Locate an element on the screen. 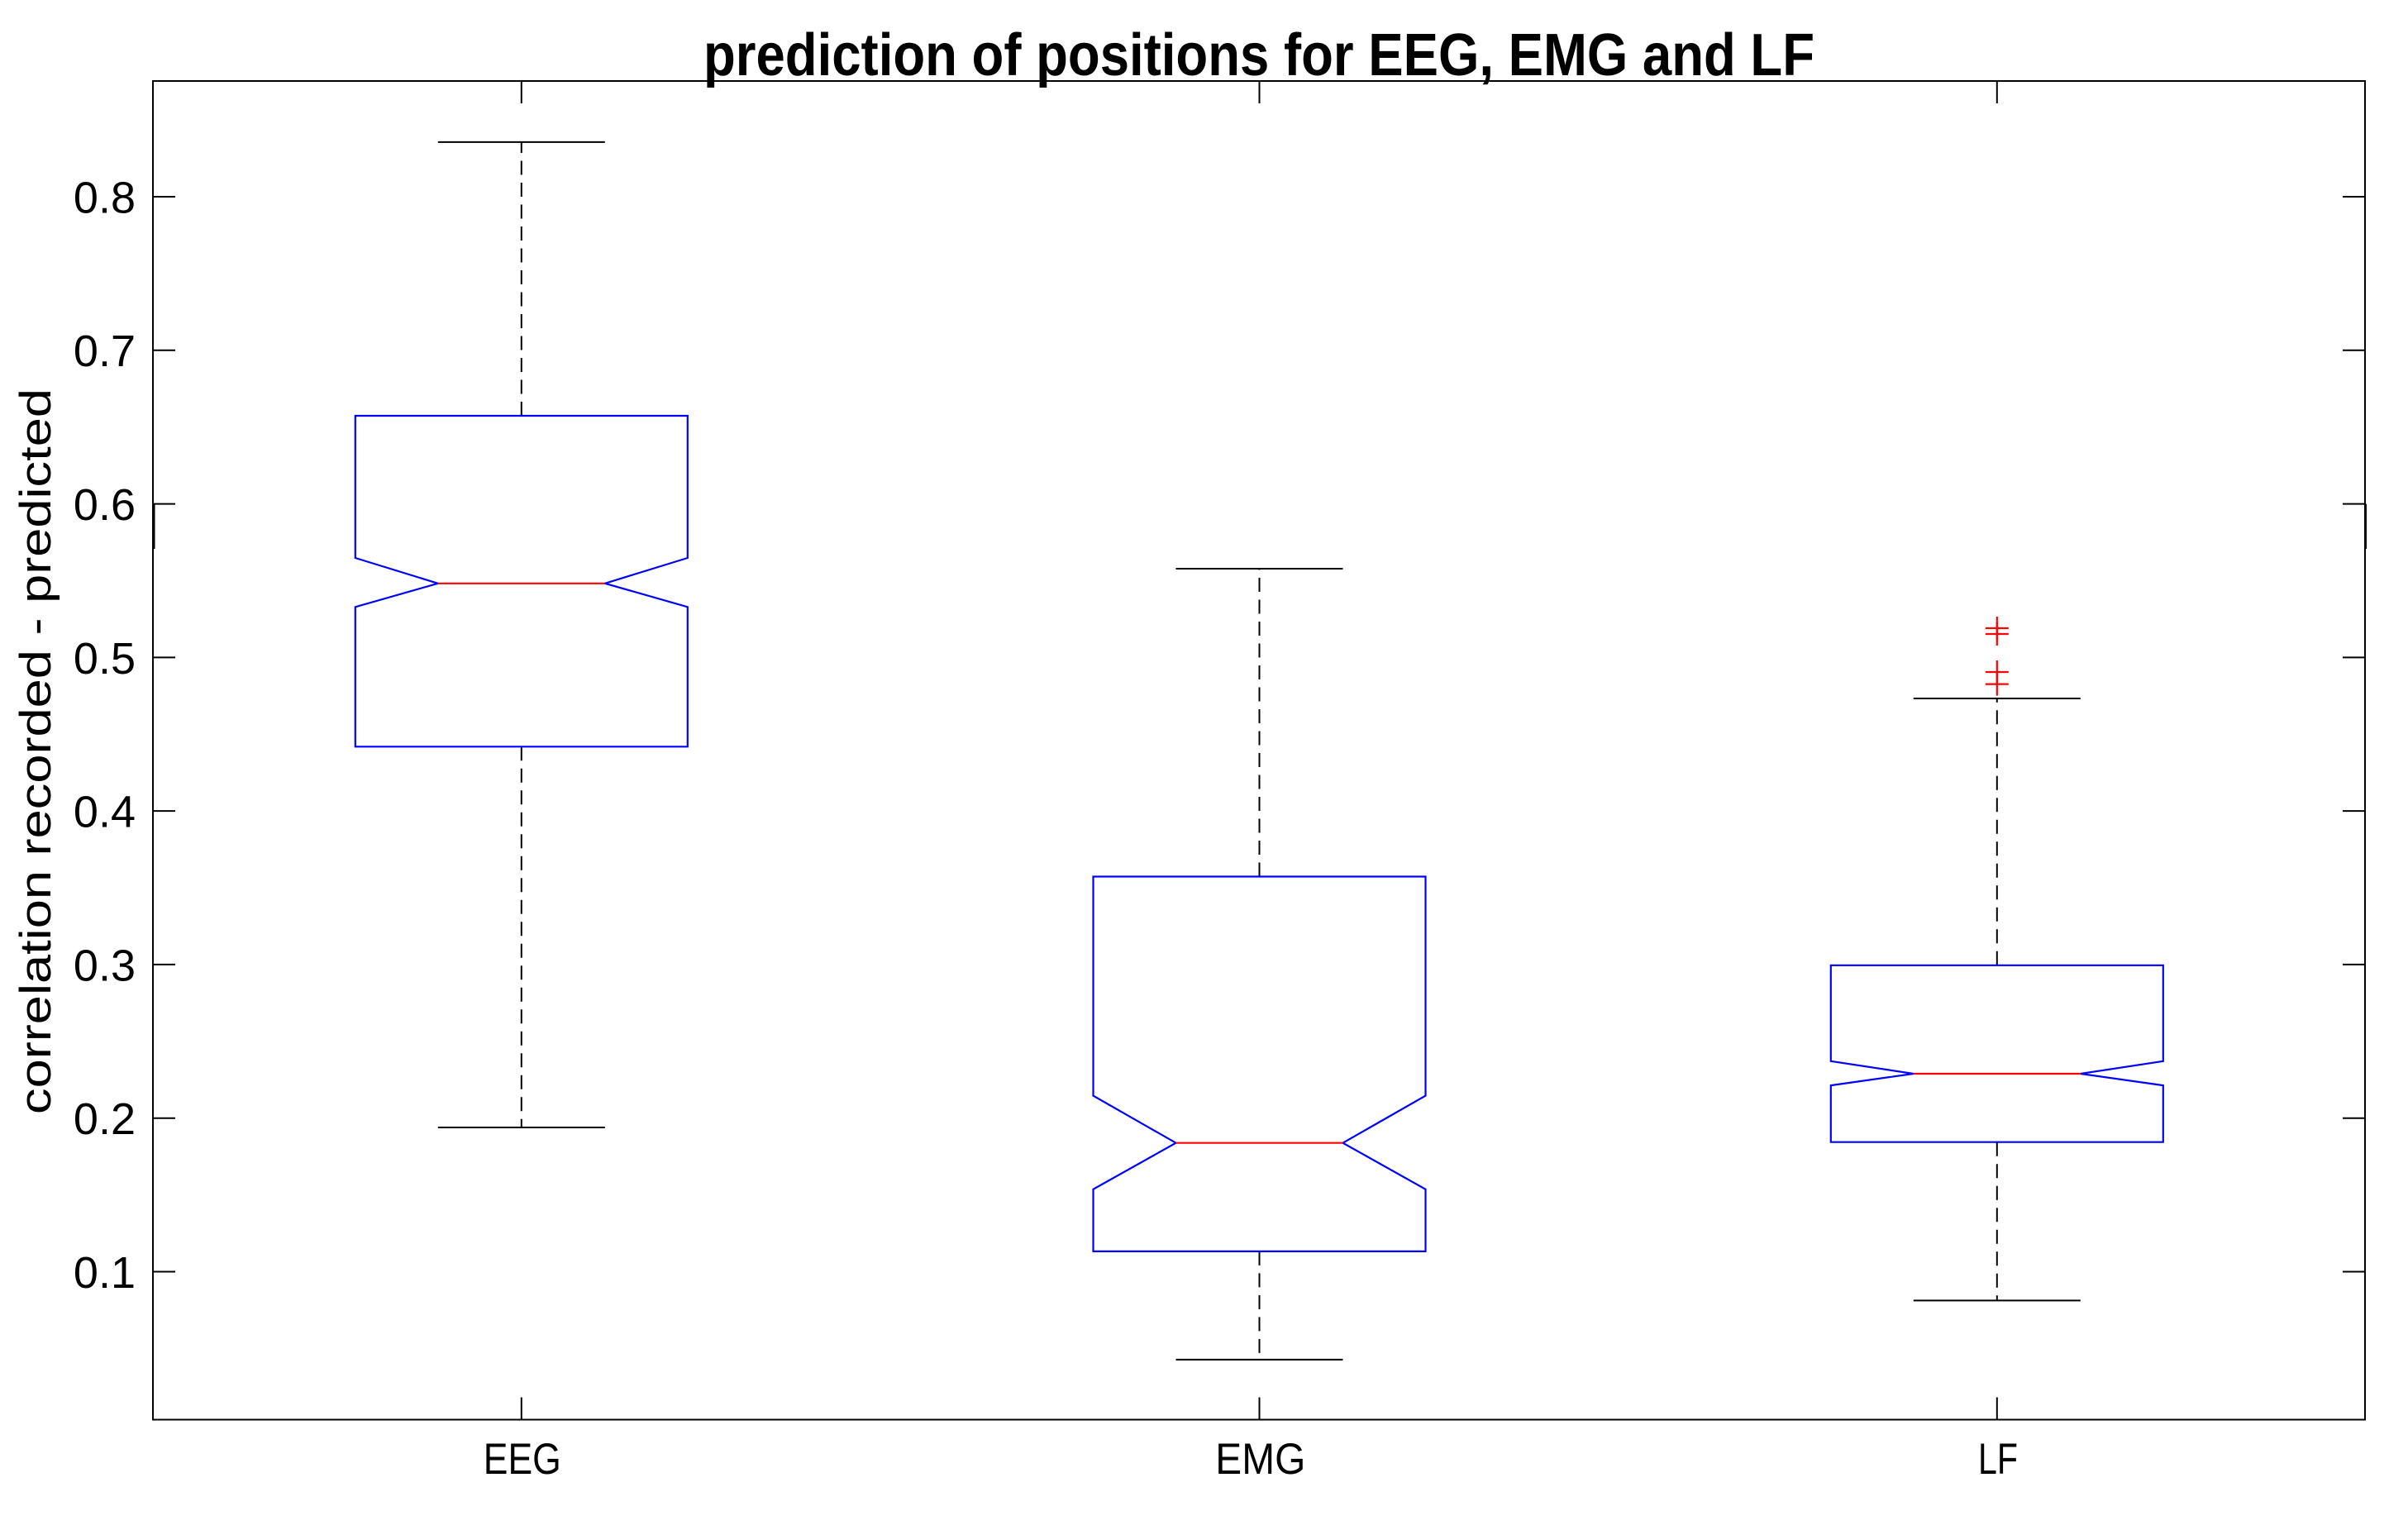 This screenshot has width=2408, height=1530. svg-text: 0.1 is located at coordinates (105, 1273).